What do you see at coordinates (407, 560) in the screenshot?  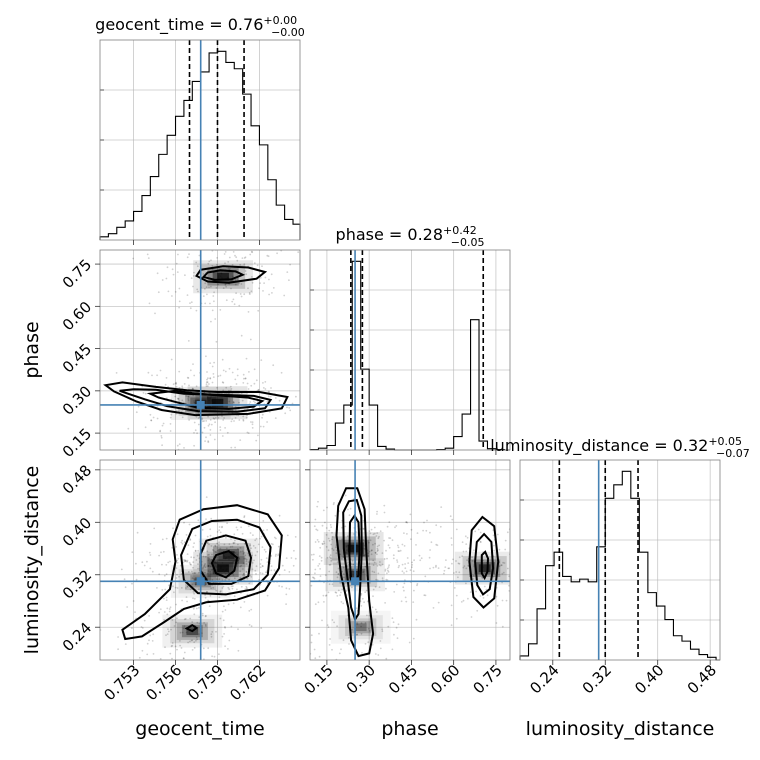 I see `panel-content` at bounding box center [407, 560].